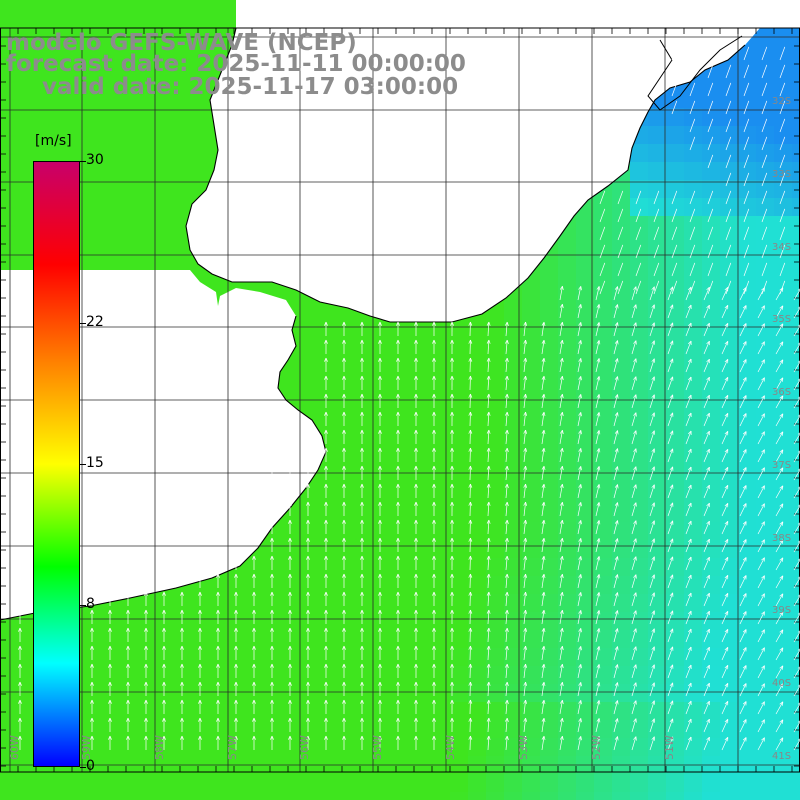 The width and height of the screenshot is (800, 800). Describe the element at coordinates (781, 247) in the screenshot. I see `latitude-label: 34S` at that location.